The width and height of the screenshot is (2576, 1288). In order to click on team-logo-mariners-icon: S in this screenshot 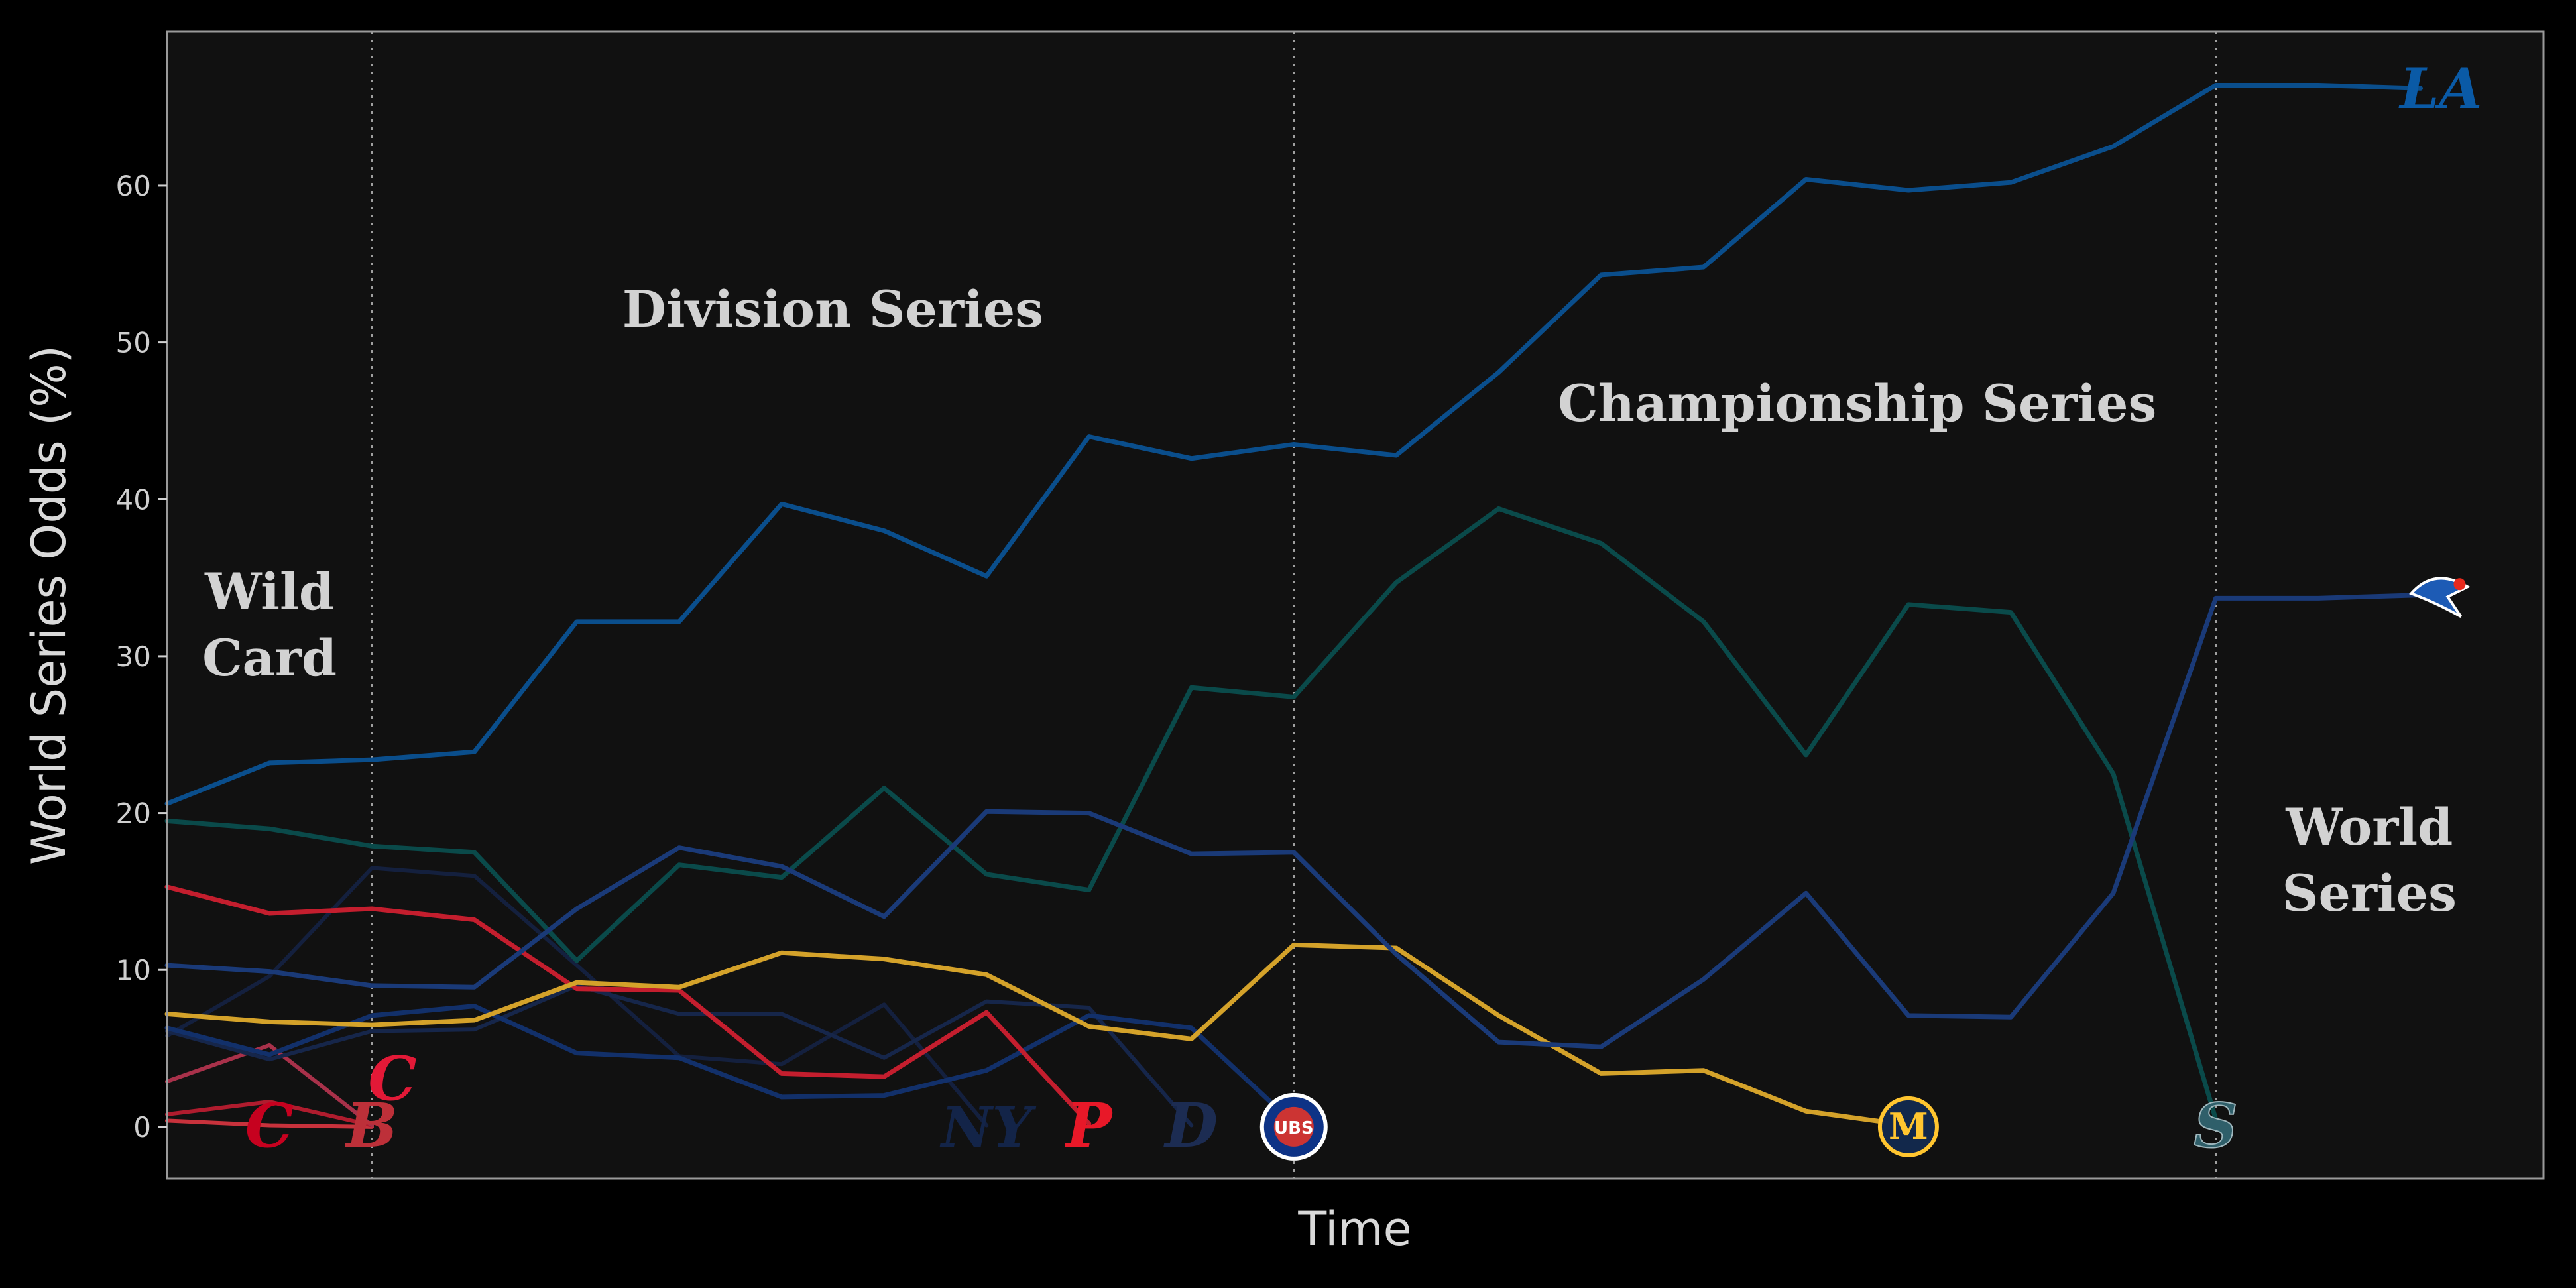, I will do `click(2215, 1126)`.